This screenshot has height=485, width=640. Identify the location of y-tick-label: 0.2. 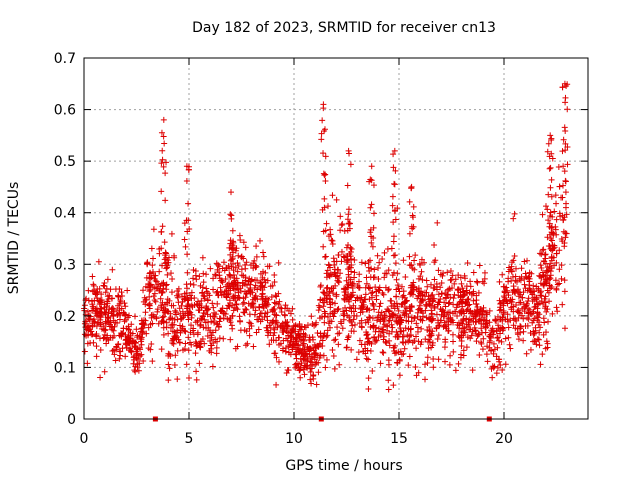
(65, 317).